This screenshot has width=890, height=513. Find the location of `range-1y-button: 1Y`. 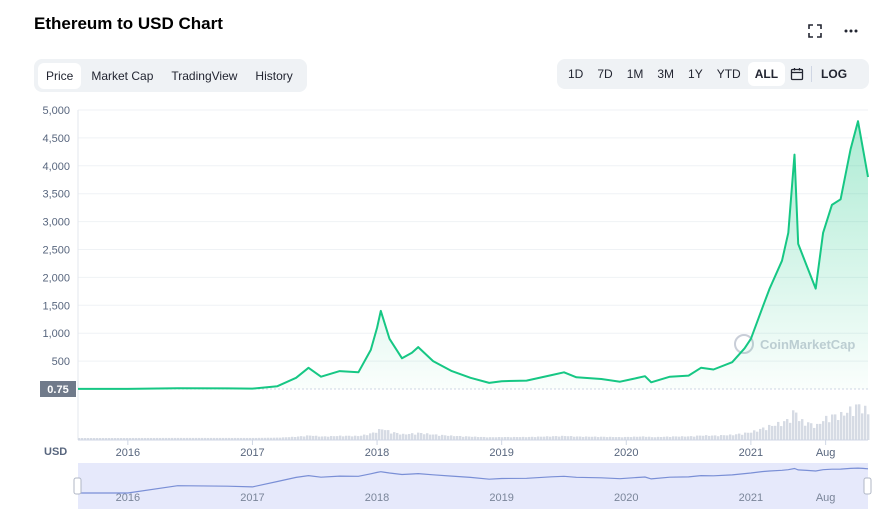

range-1y-button: 1Y is located at coordinates (695, 74).